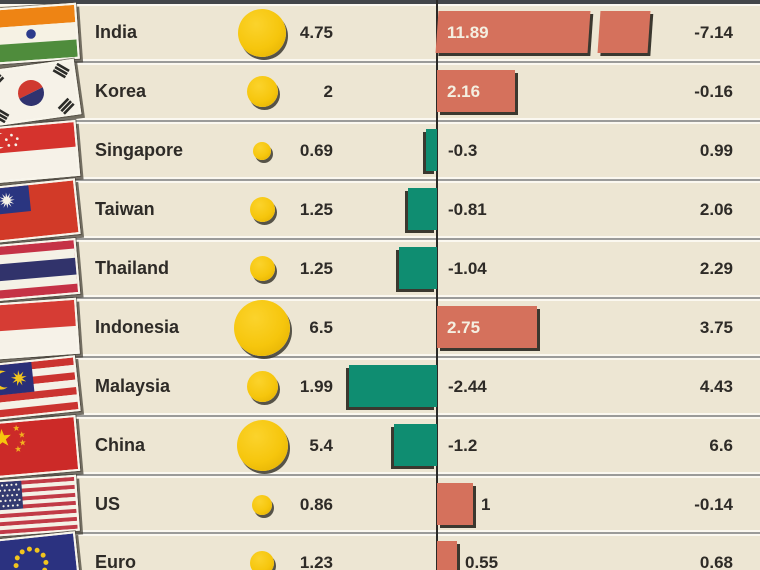 The image size is (760, 570). What do you see at coordinates (463, 445) in the screenshot?
I see `bar-value: -1.2` at bounding box center [463, 445].